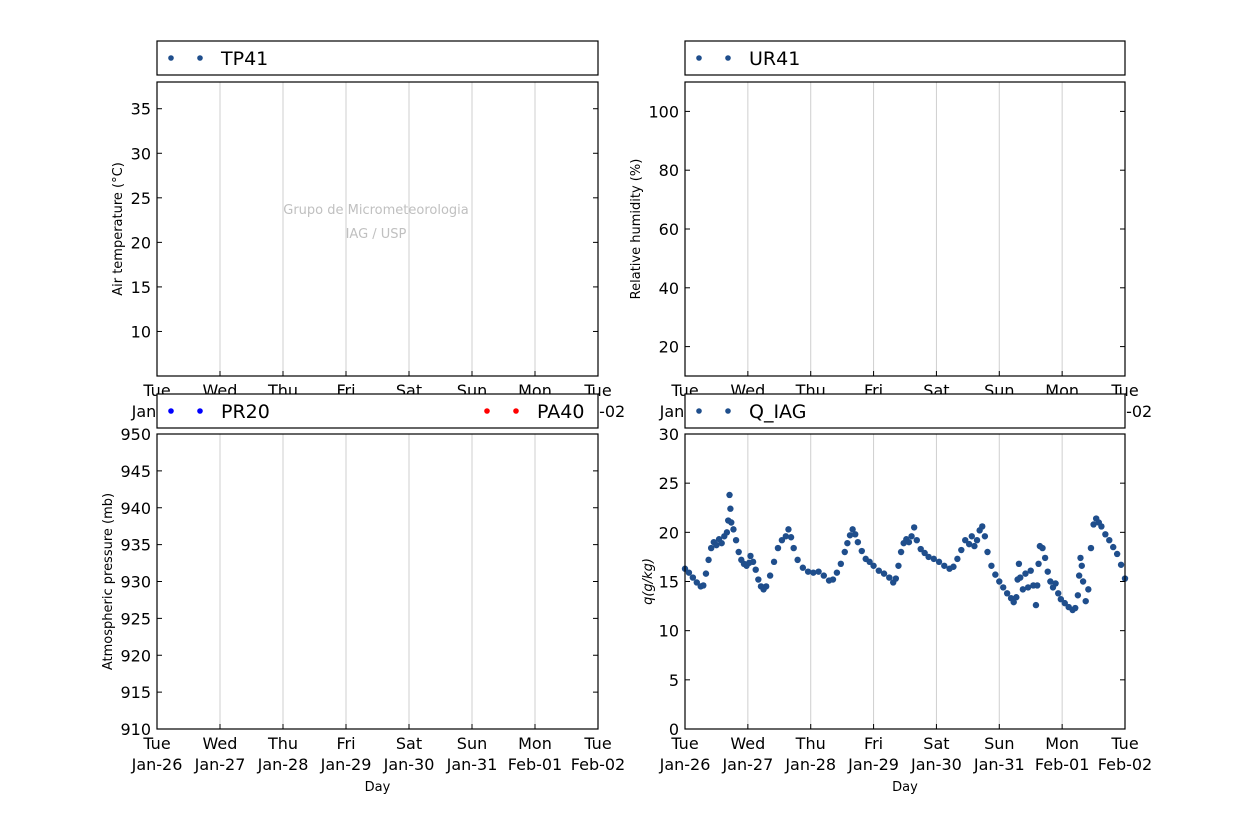  I want to click on y-tick-label: 20, so click(669, 347).